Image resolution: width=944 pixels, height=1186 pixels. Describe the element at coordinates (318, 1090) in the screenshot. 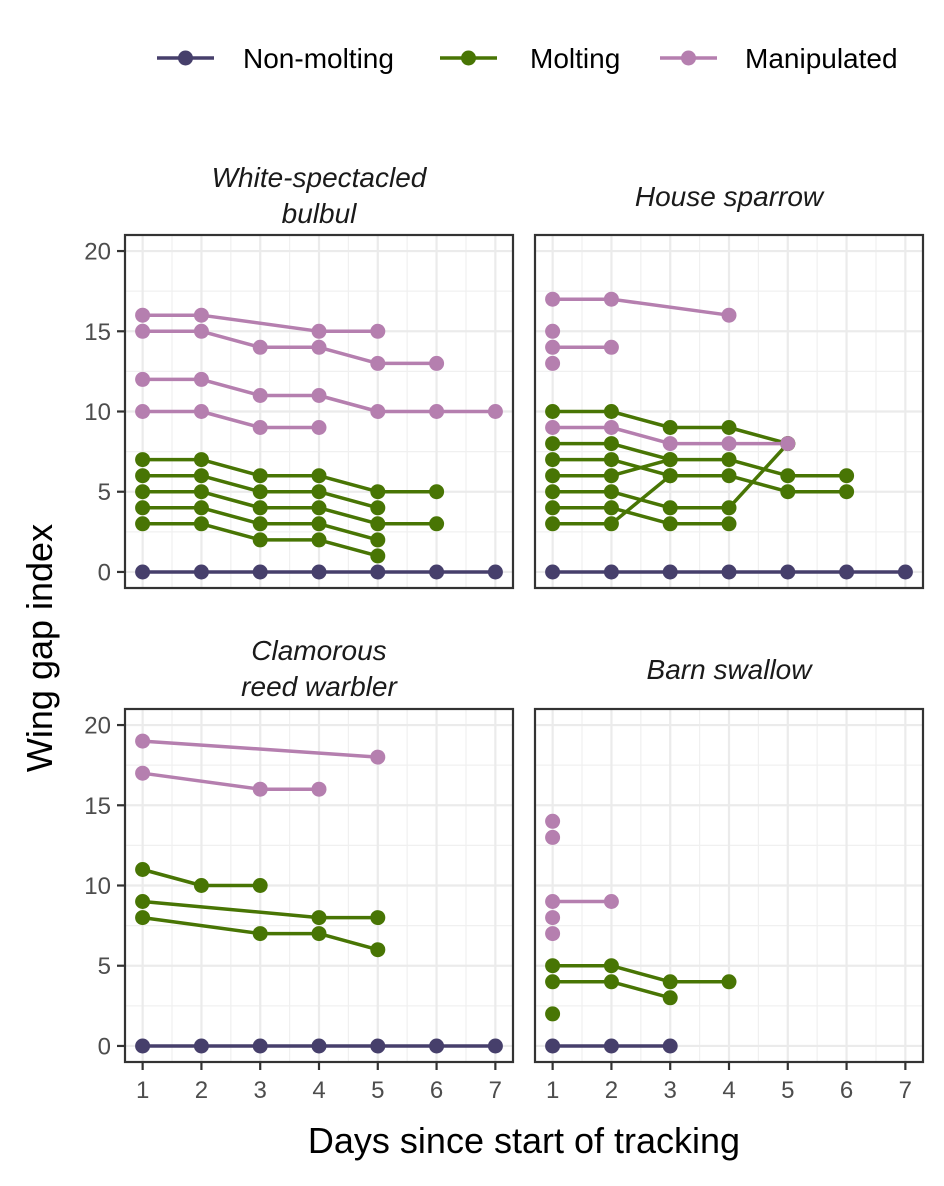

I see `x-tick-label: 4` at that location.